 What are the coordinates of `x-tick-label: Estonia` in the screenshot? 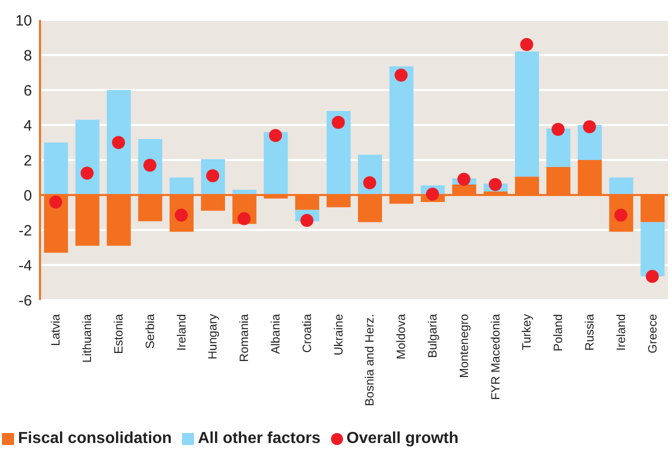 It's located at (119, 334).